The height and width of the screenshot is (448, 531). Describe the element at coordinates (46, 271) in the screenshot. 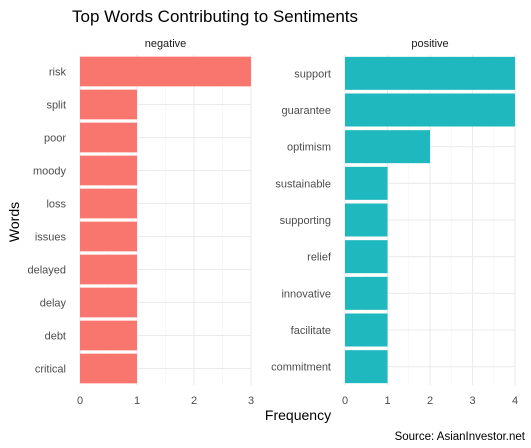

I see `category-label: delayed` at that location.